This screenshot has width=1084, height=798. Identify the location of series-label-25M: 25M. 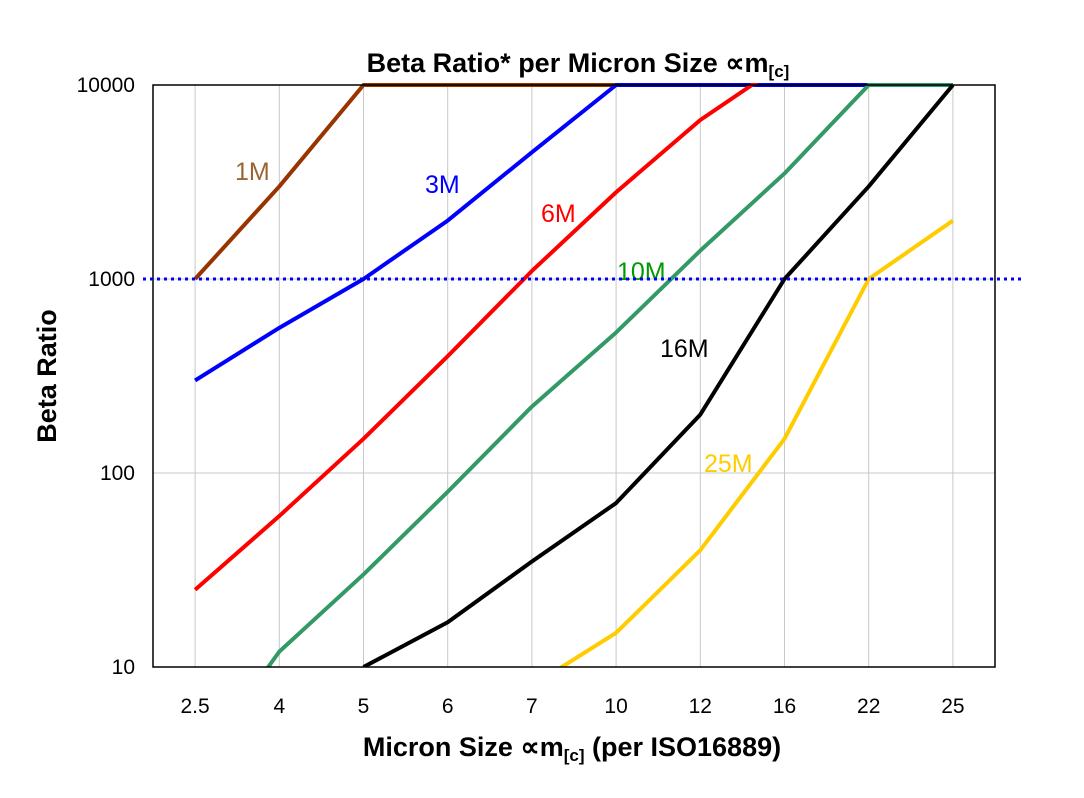
(728, 464).